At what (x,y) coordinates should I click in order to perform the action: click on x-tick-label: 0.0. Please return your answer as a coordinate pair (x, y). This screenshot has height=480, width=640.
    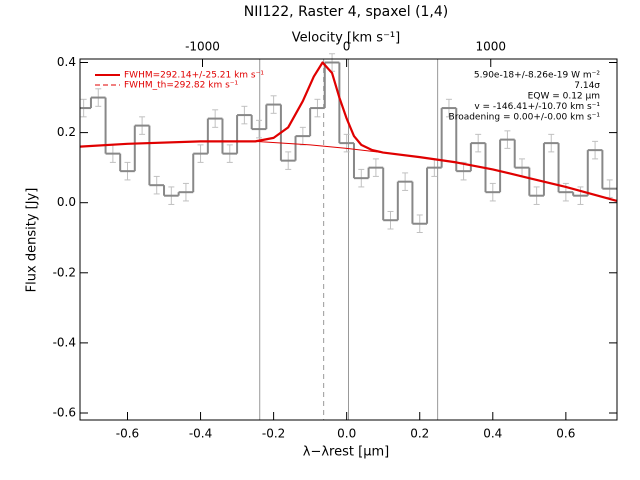
    Looking at the image, I should click on (346, 434).